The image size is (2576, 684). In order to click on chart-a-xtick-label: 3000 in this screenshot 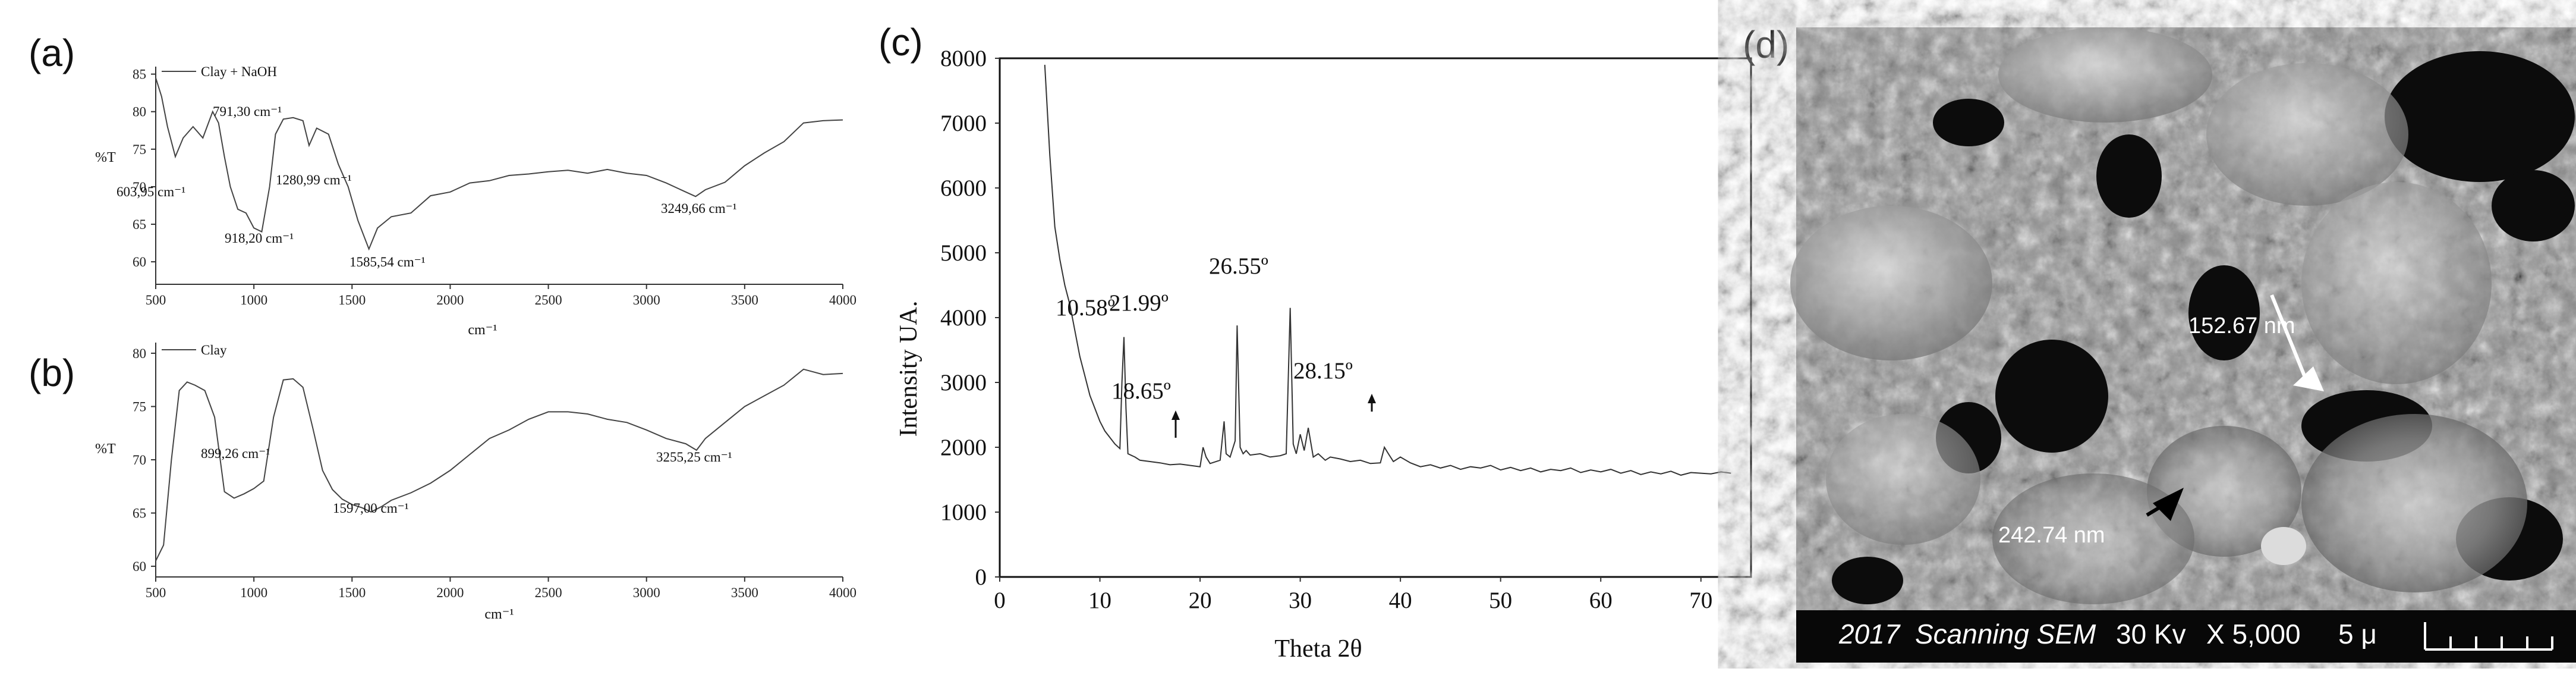, I will do `click(646, 300)`.